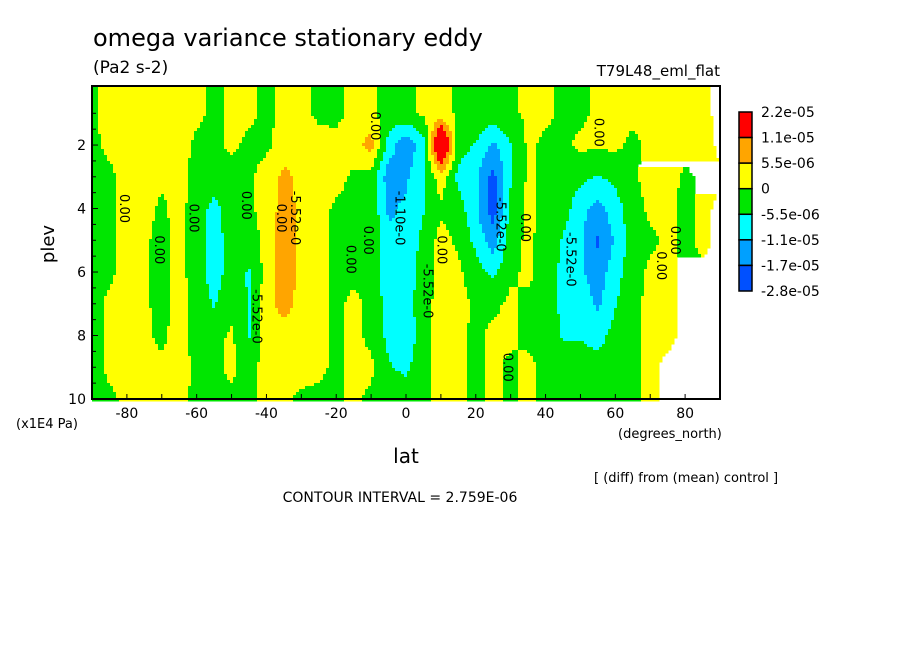  What do you see at coordinates (126, 414) in the screenshot?
I see `x-tick-label: -80` at bounding box center [126, 414].